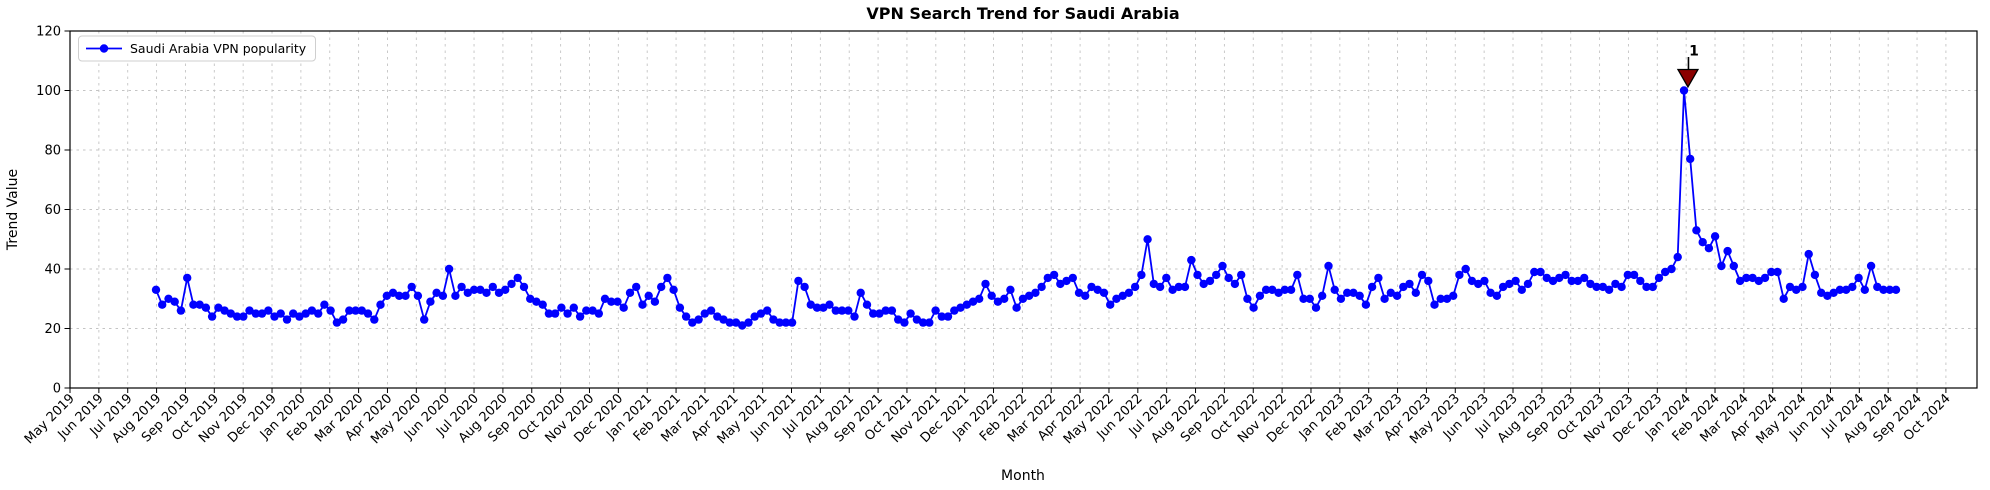 This screenshot has height=490, width=1990. What do you see at coordinates (197, 48) in the screenshot?
I see `legend-box` at bounding box center [197, 48].